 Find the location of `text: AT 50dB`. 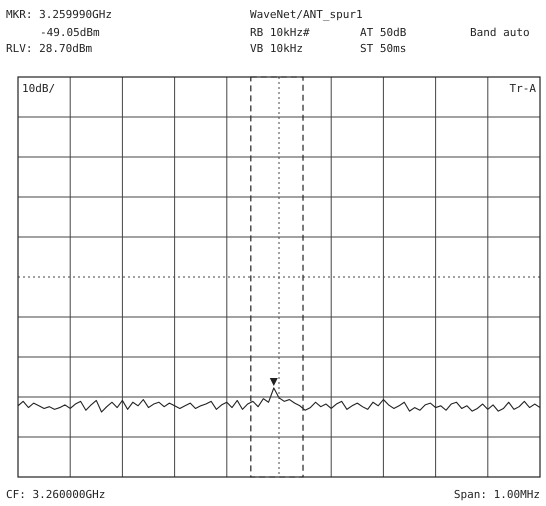

text: AT 50dB is located at coordinates (383, 32).